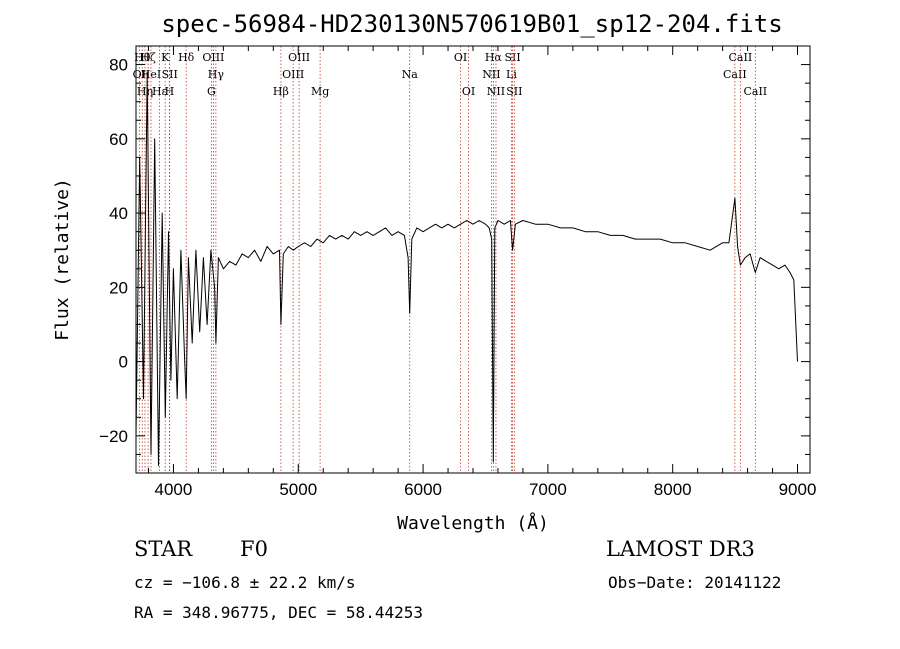 Image resolution: width=900 pixels, height=649 pixels. What do you see at coordinates (118, 213) in the screenshot?
I see `y-tick-label: 40` at bounding box center [118, 213].